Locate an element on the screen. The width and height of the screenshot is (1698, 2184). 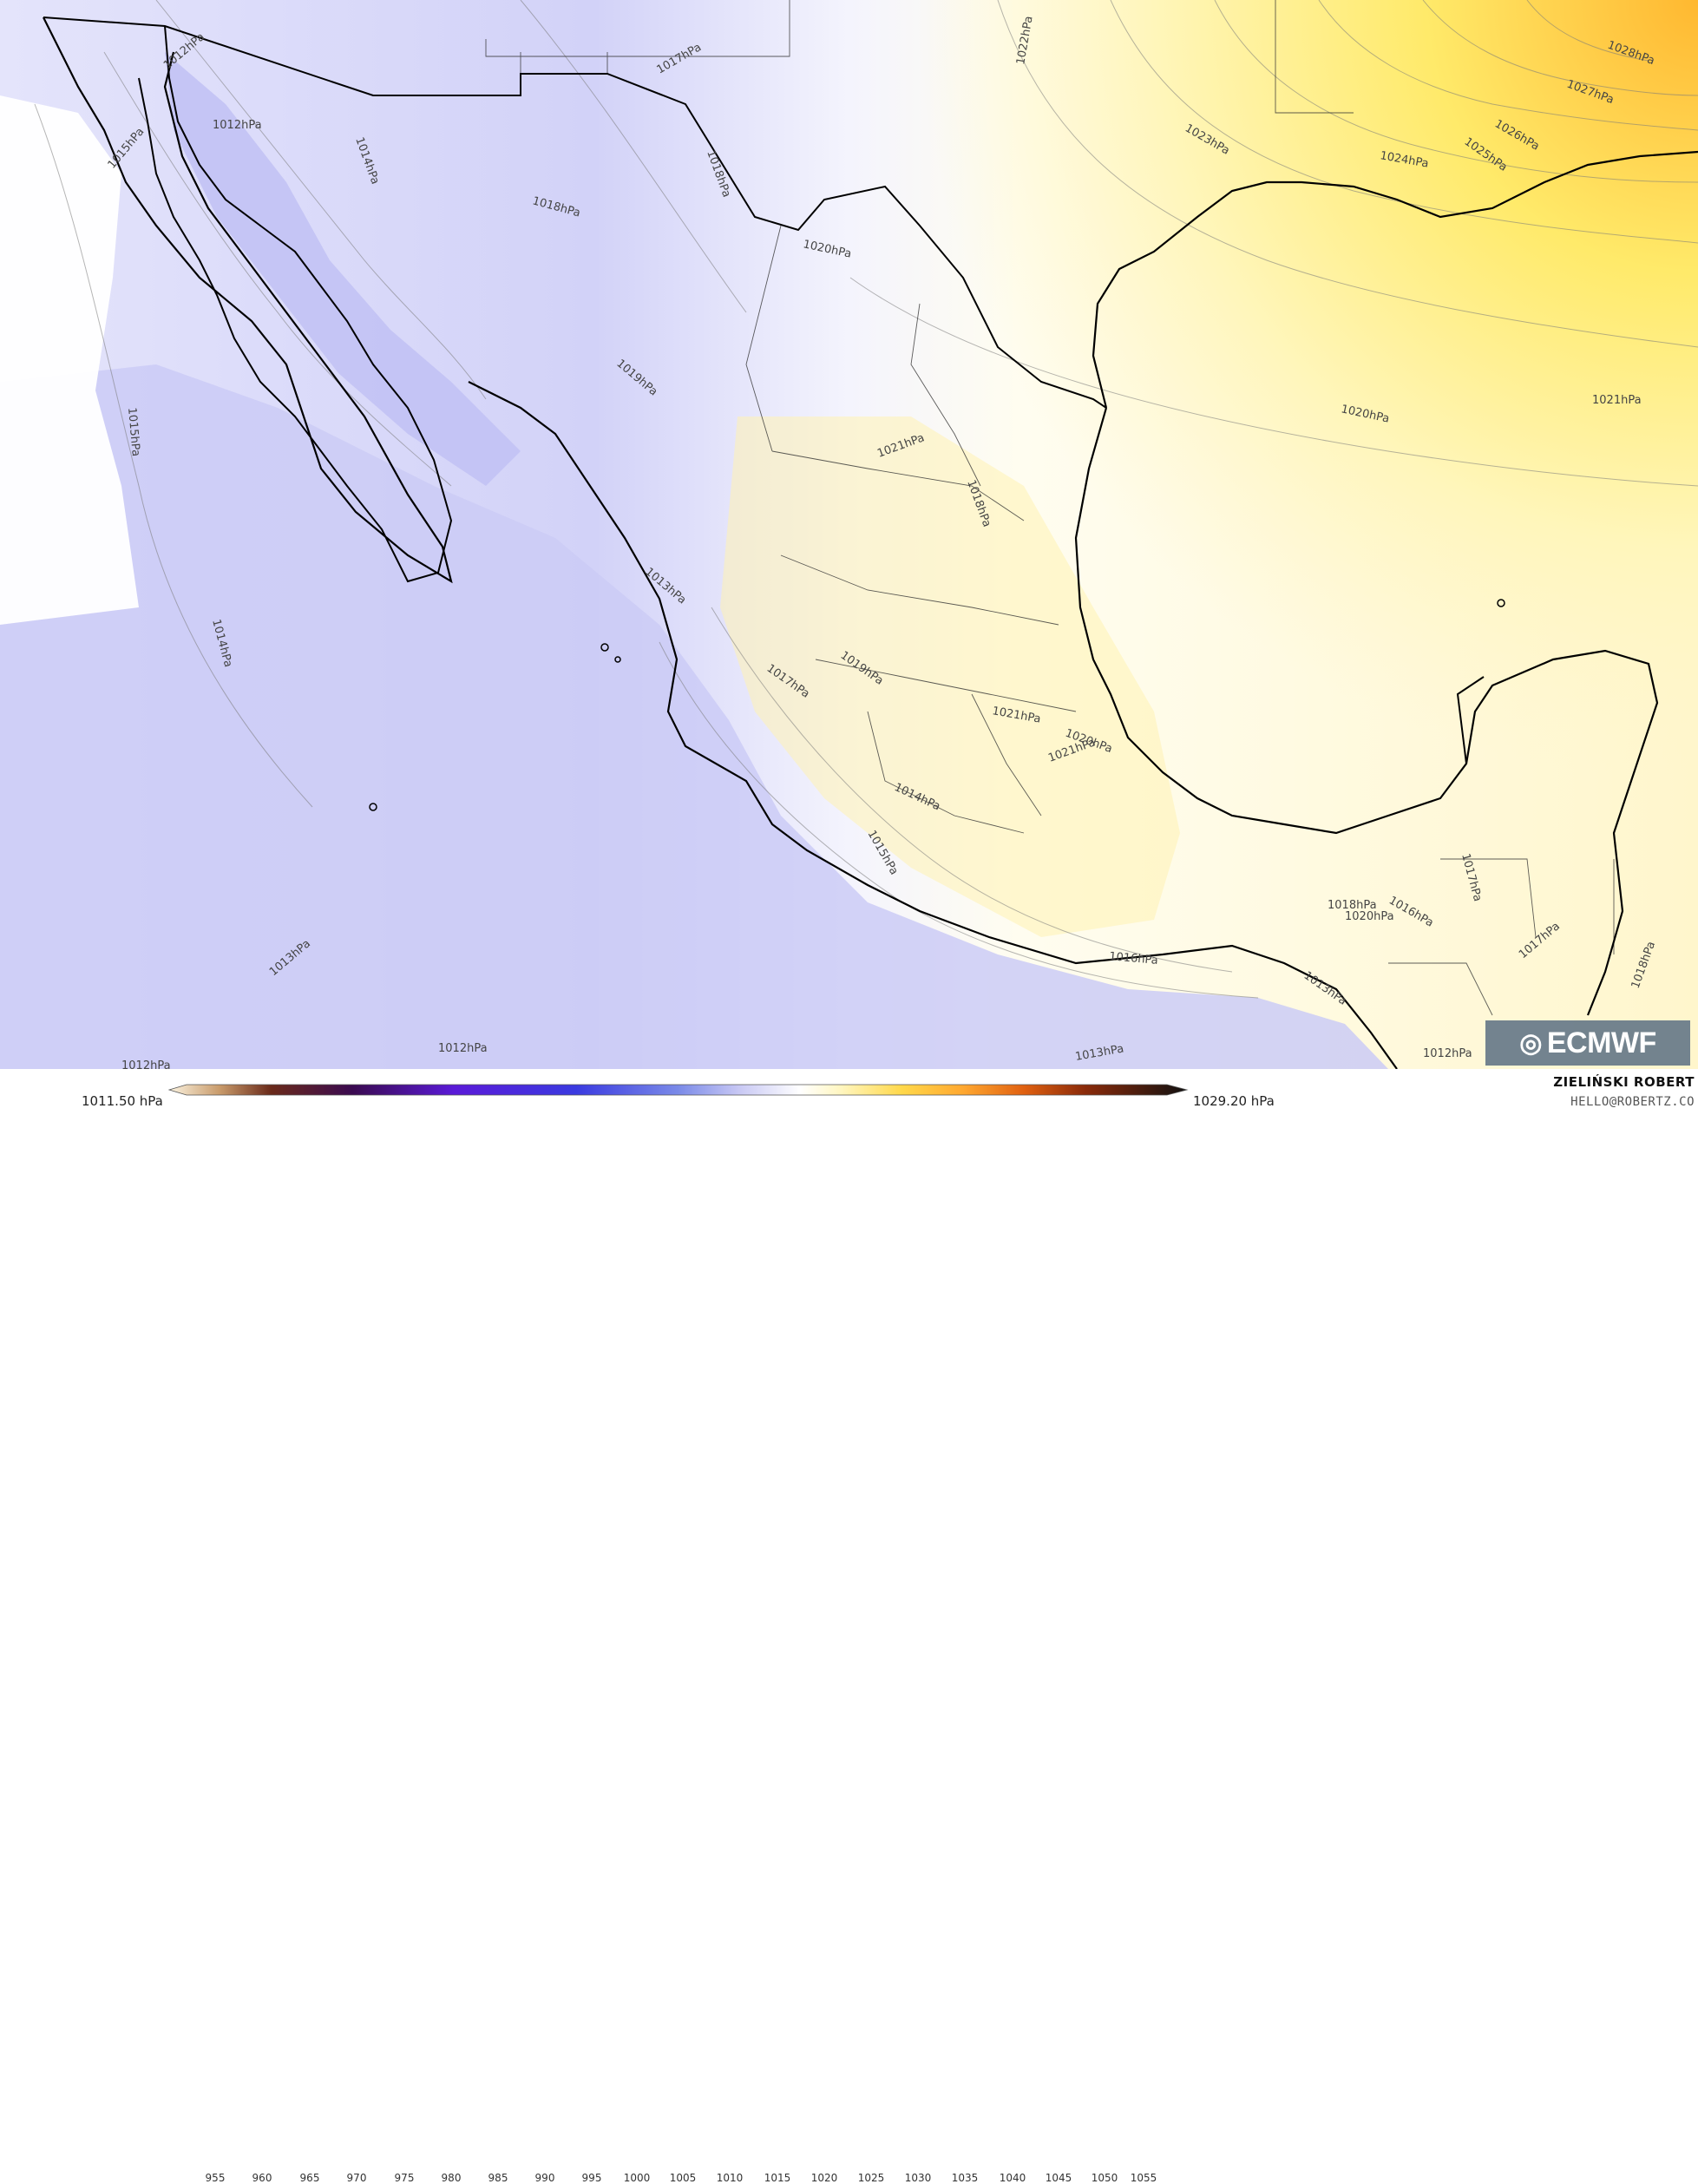
gulf-california-low is located at coordinates (343, 269).